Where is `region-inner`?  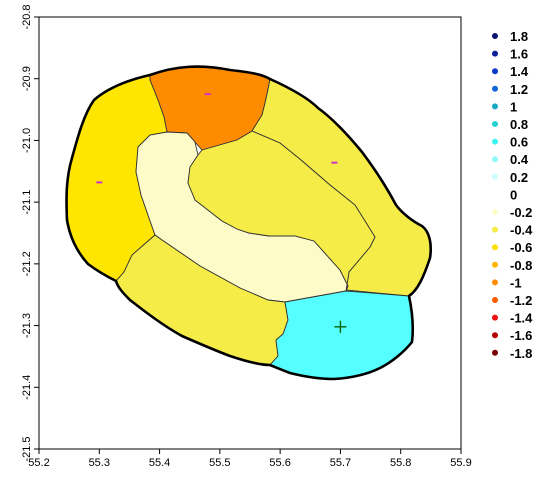 region-inner is located at coordinates (281, 211).